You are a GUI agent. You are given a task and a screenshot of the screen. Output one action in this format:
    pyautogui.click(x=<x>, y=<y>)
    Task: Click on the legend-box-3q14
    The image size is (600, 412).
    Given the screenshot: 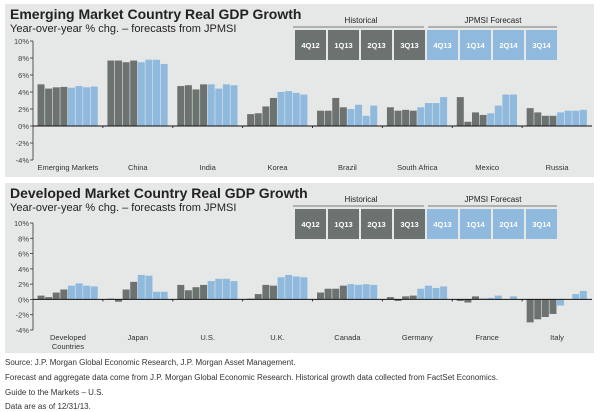 What is the action you would take?
    pyautogui.click(x=541, y=45)
    